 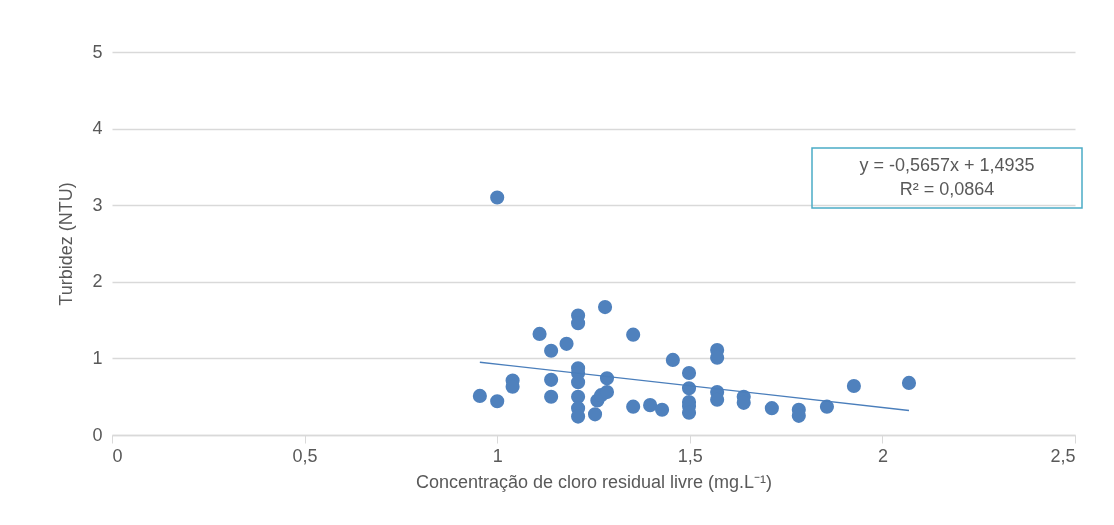 I want to click on y-tick-label: 2, so click(x=97, y=281).